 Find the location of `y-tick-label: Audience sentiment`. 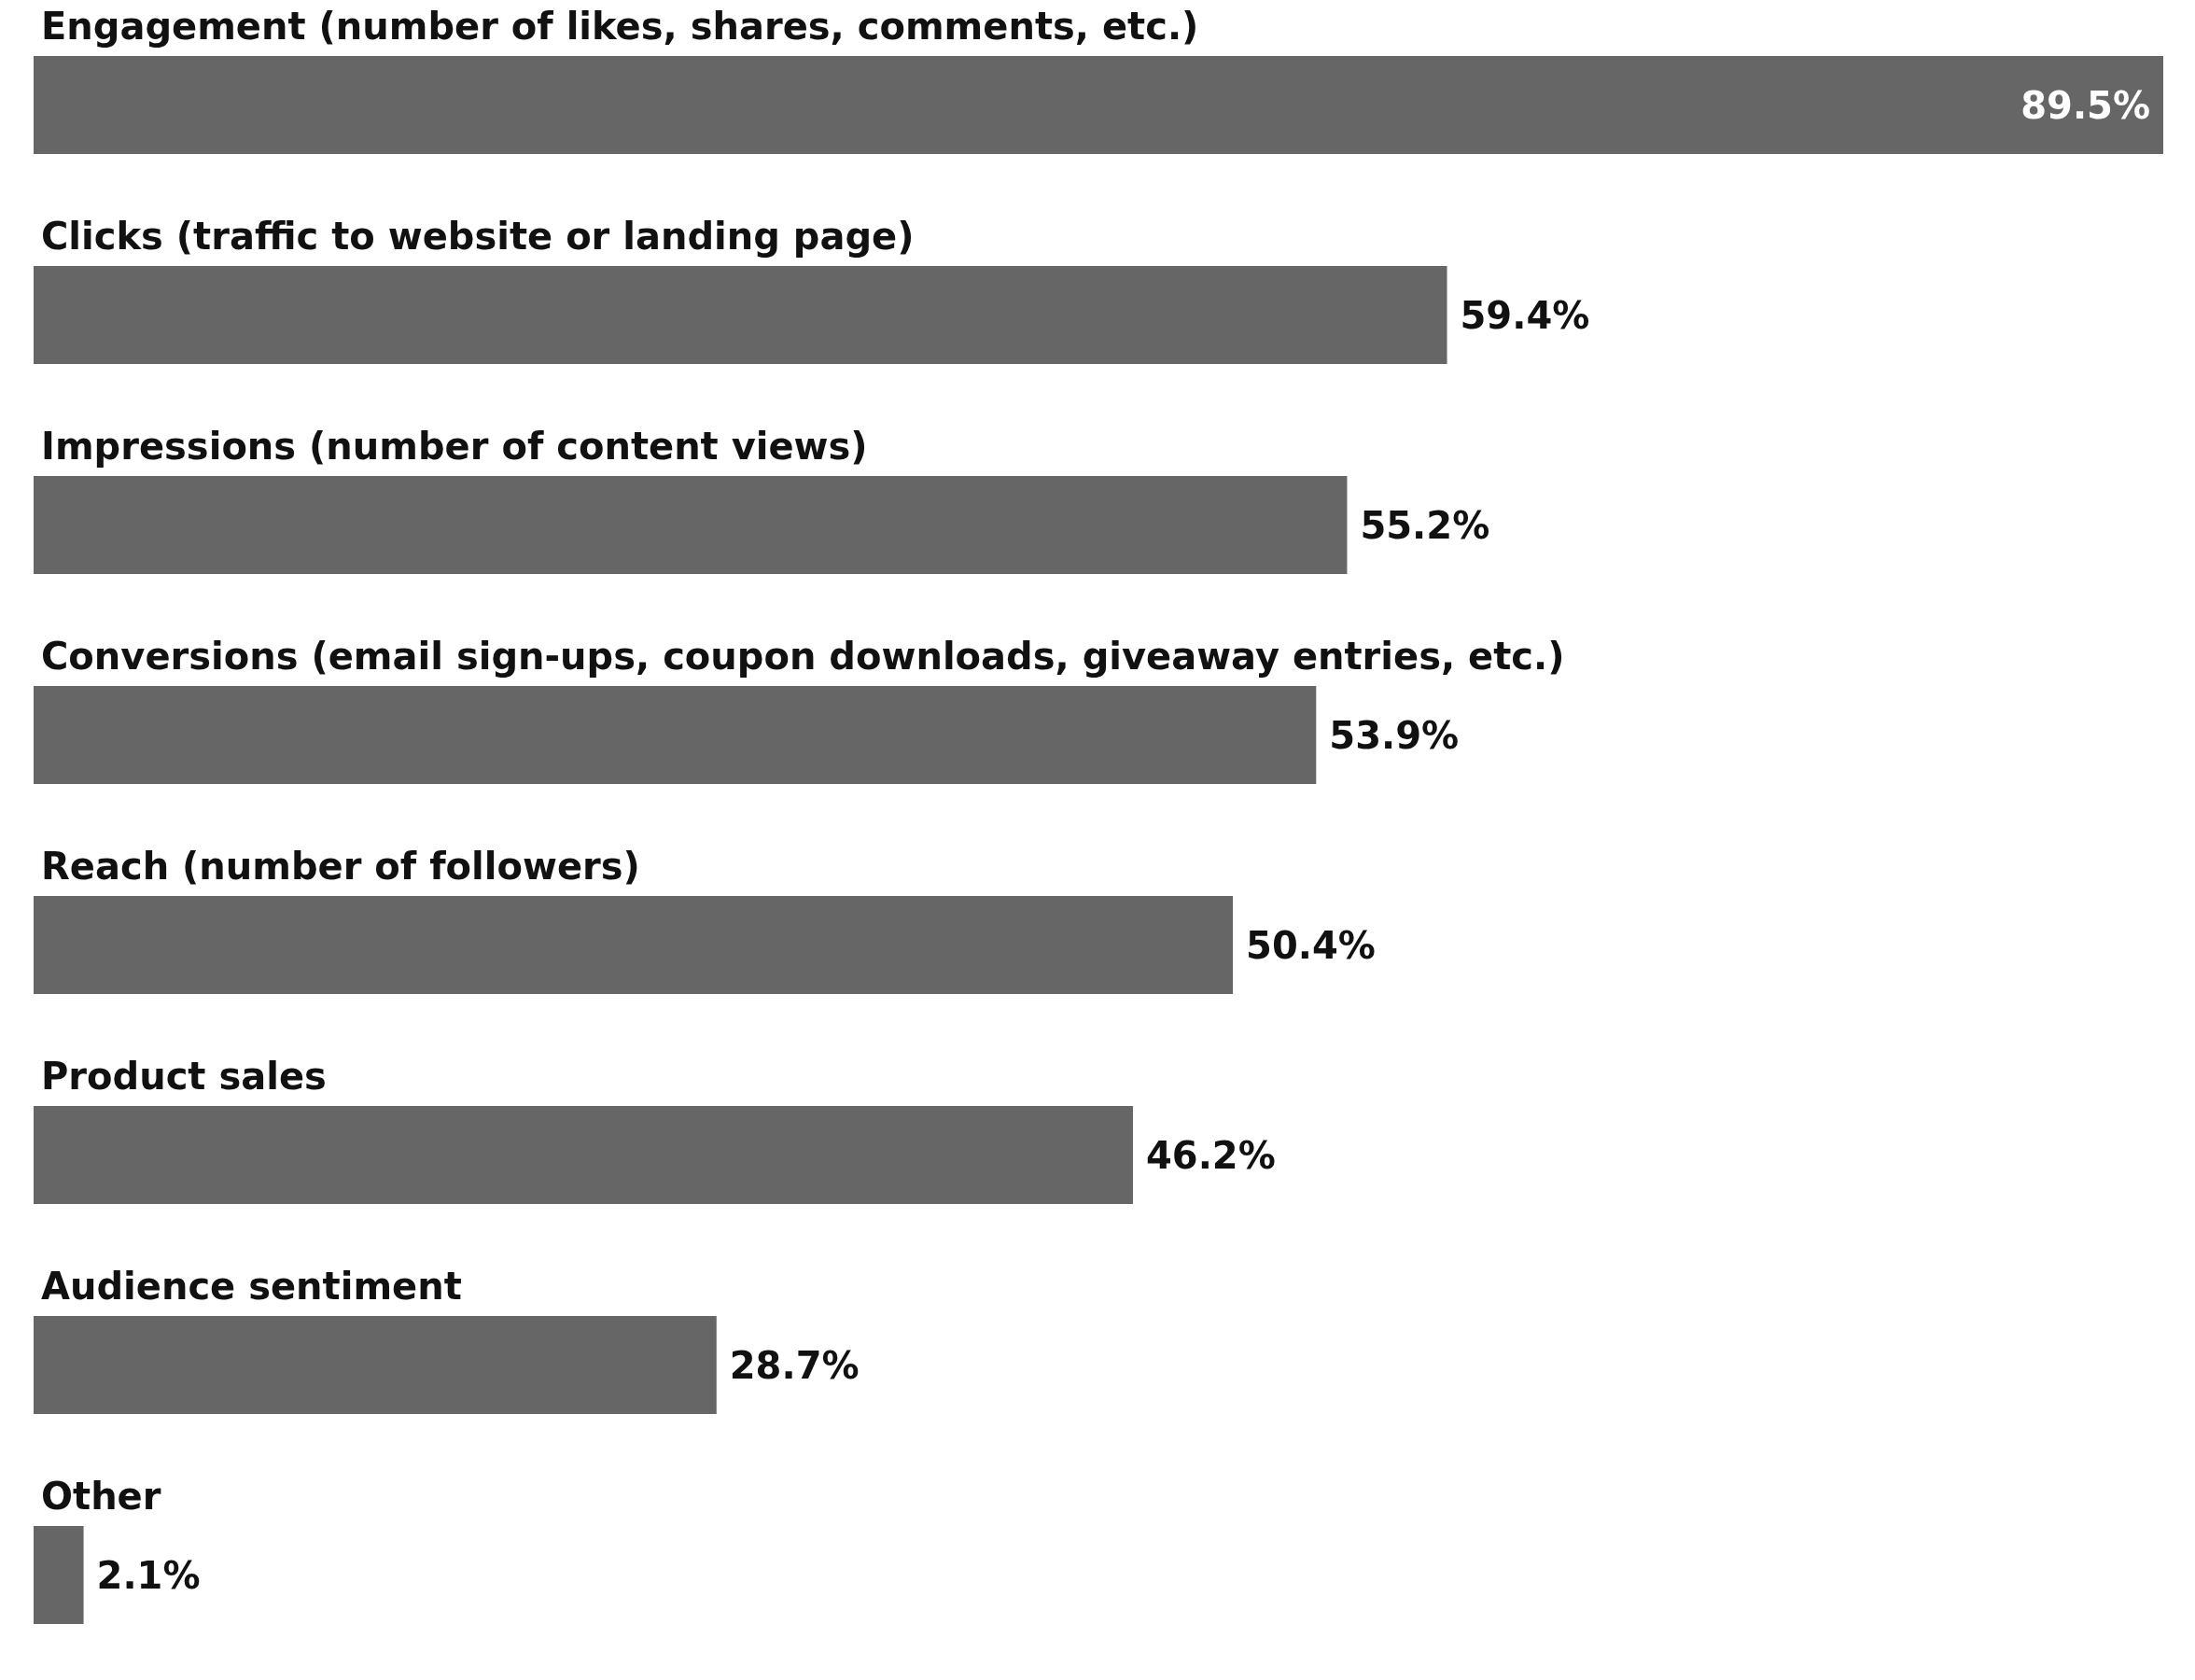

y-tick-label: Audience sentiment is located at coordinates (251, 1286).